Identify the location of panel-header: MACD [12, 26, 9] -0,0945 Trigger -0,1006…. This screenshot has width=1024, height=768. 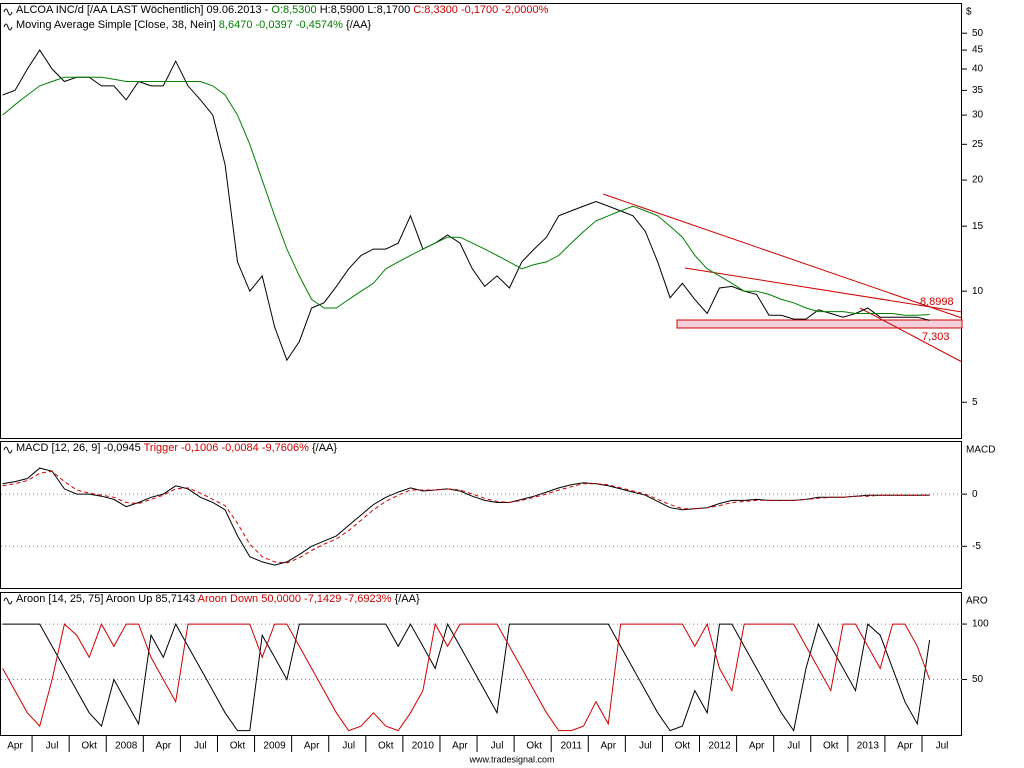
(176, 448).